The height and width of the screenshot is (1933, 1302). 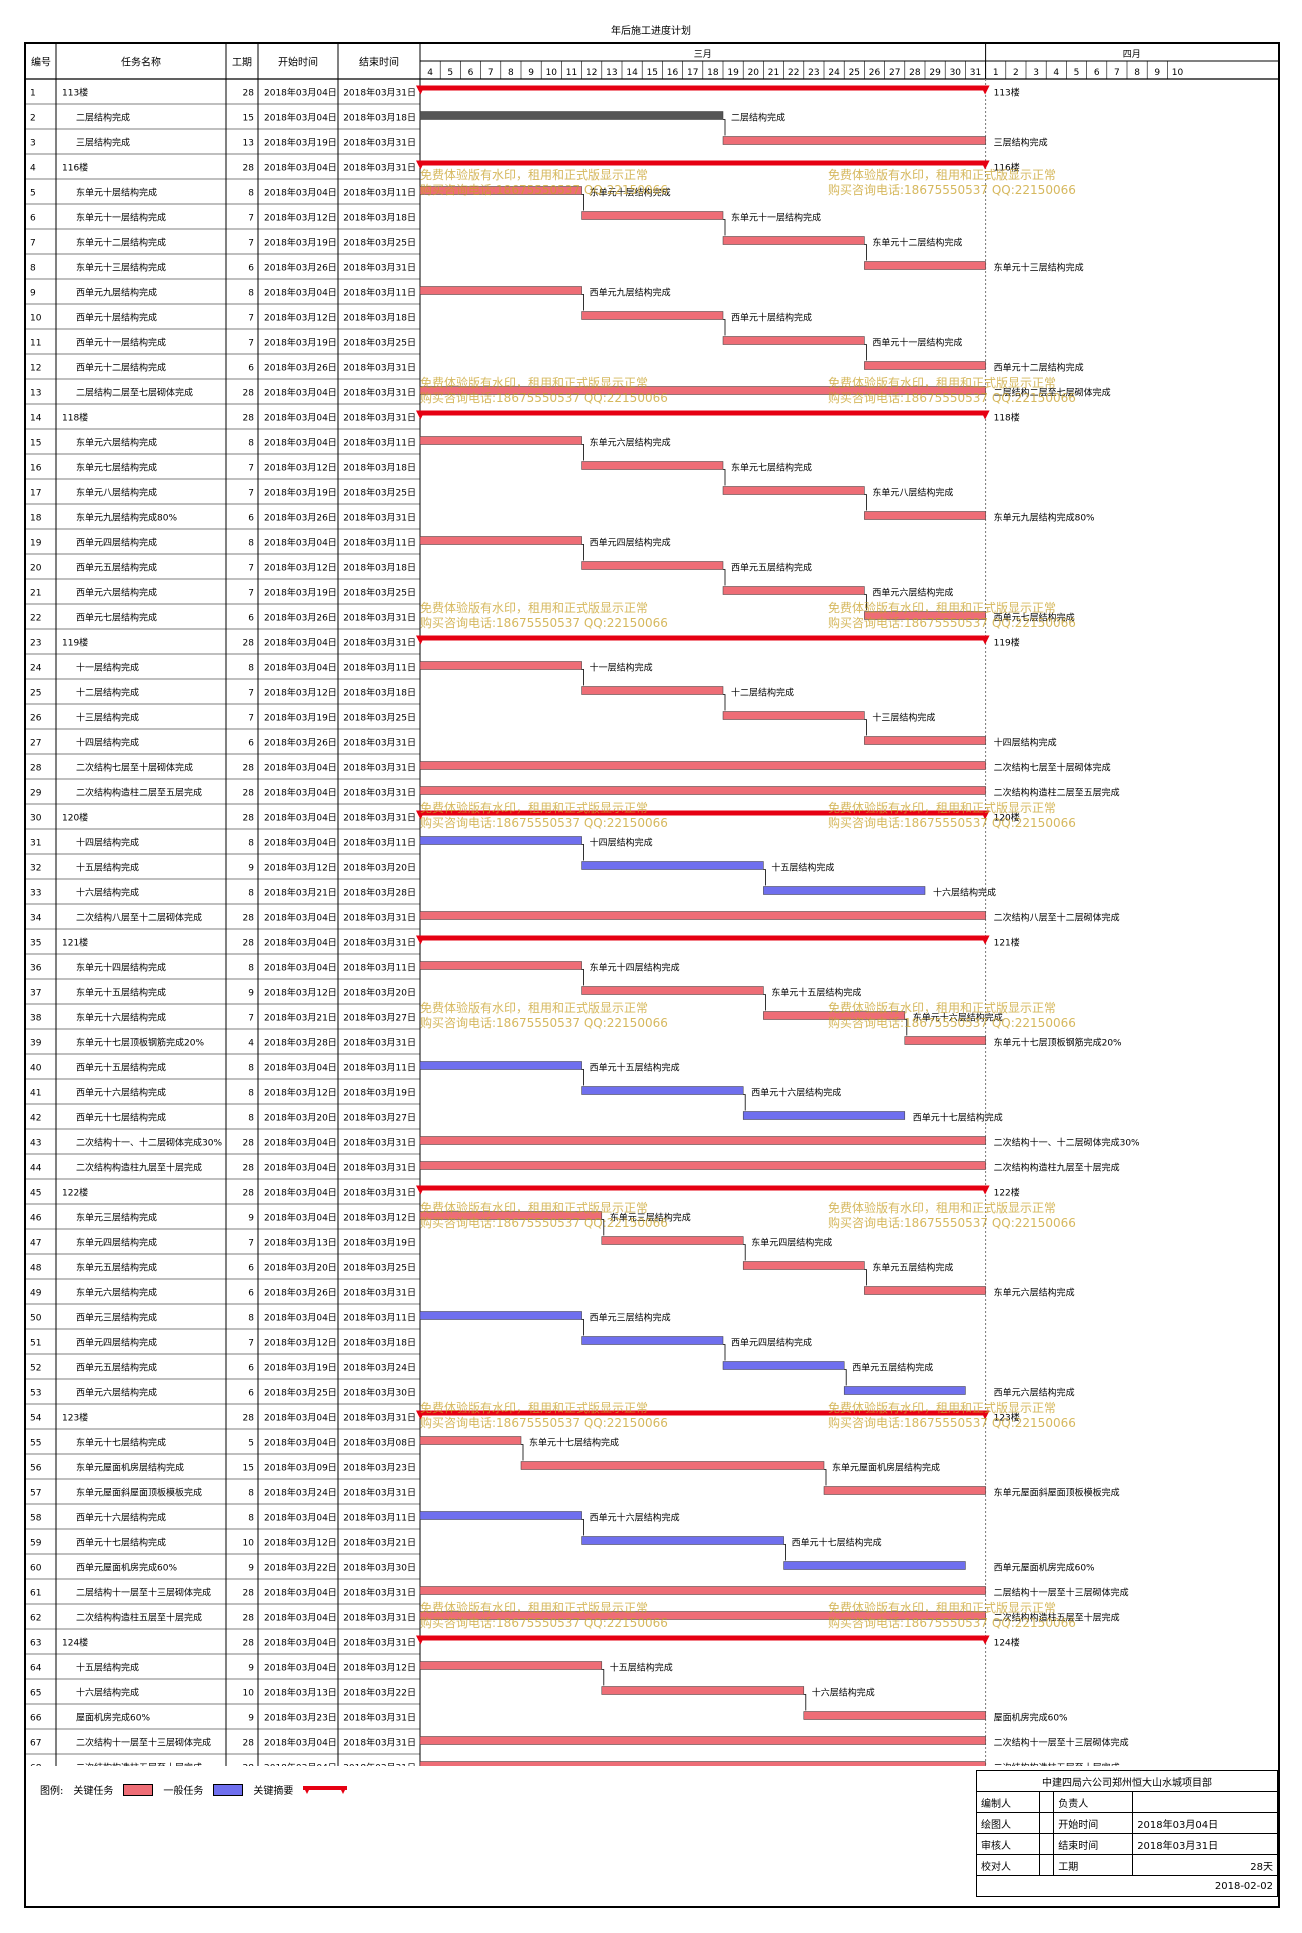 What do you see at coordinates (635, 968) in the screenshot?
I see `bar-label: 东单元十四层结构完成` at bounding box center [635, 968].